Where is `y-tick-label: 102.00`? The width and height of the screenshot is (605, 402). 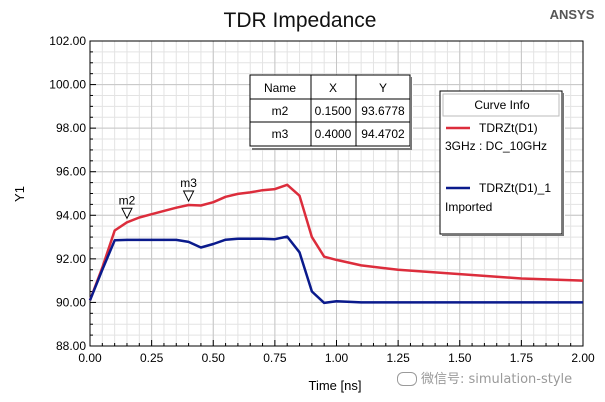
y-tick-label: 102.00 is located at coordinates (67, 41).